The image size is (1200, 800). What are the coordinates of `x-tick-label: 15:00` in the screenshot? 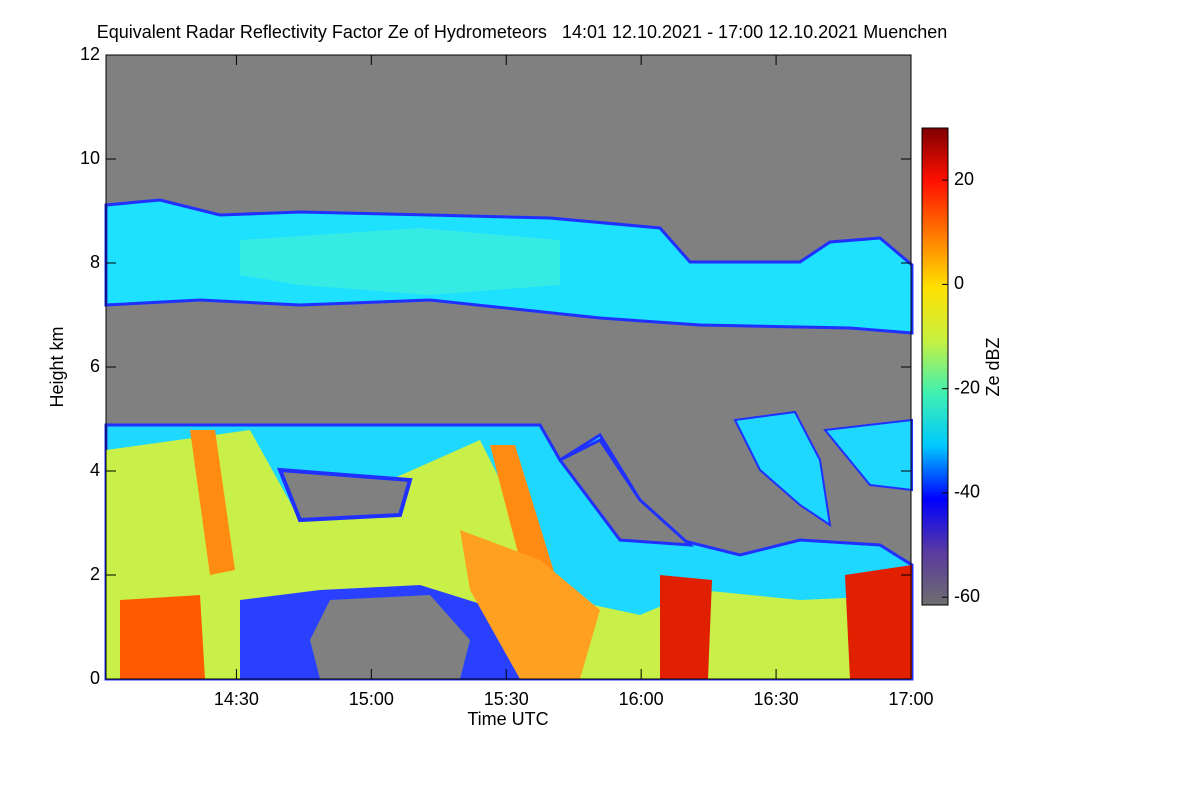 It's located at (371, 699).